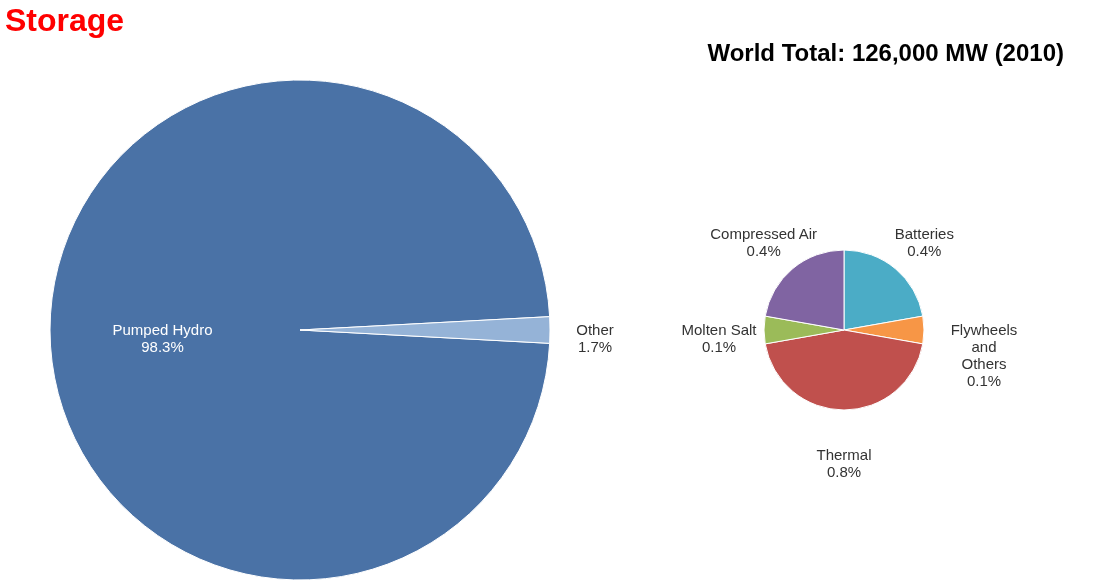 The height and width of the screenshot is (587, 1097). Describe the element at coordinates (162, 329) in the screenshot. I see `slice-label: Pumped Hydro` at that location.